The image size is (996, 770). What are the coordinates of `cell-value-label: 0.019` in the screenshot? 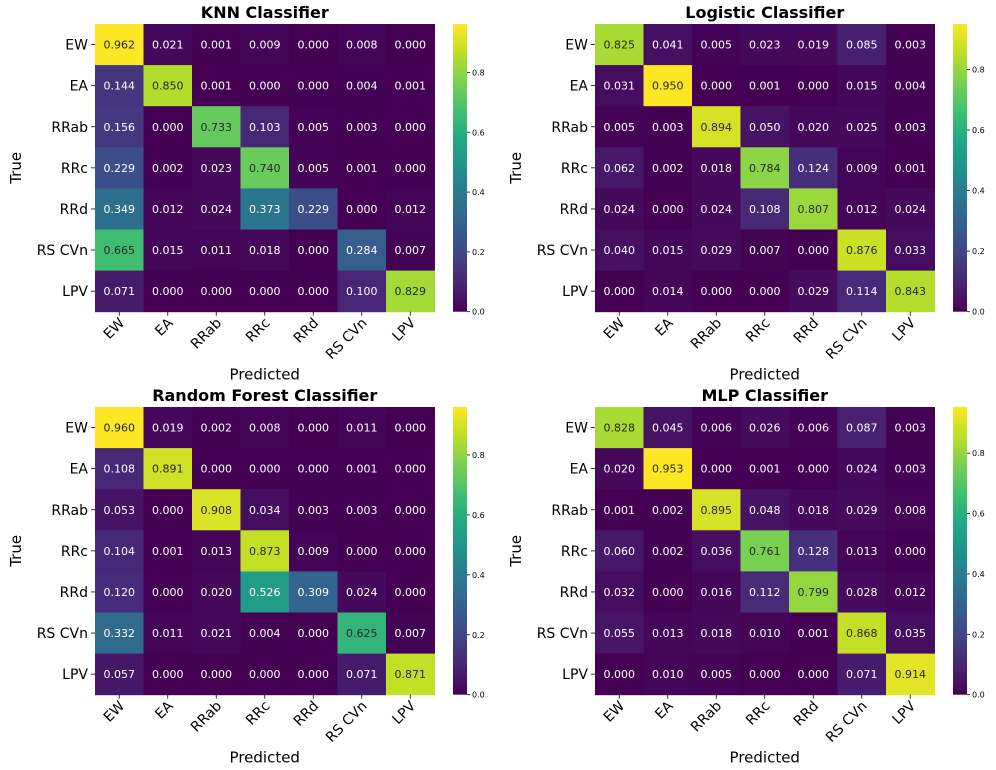 It's located at (168, 428).